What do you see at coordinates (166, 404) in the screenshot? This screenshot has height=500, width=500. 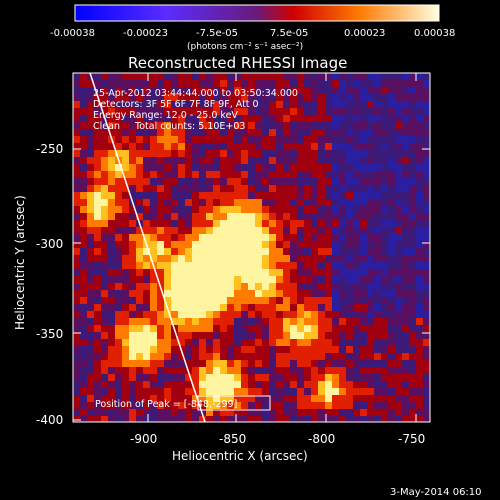 I see `peak-position: Position of Peak = [-848,-299]` at bounding box center [166, 404].